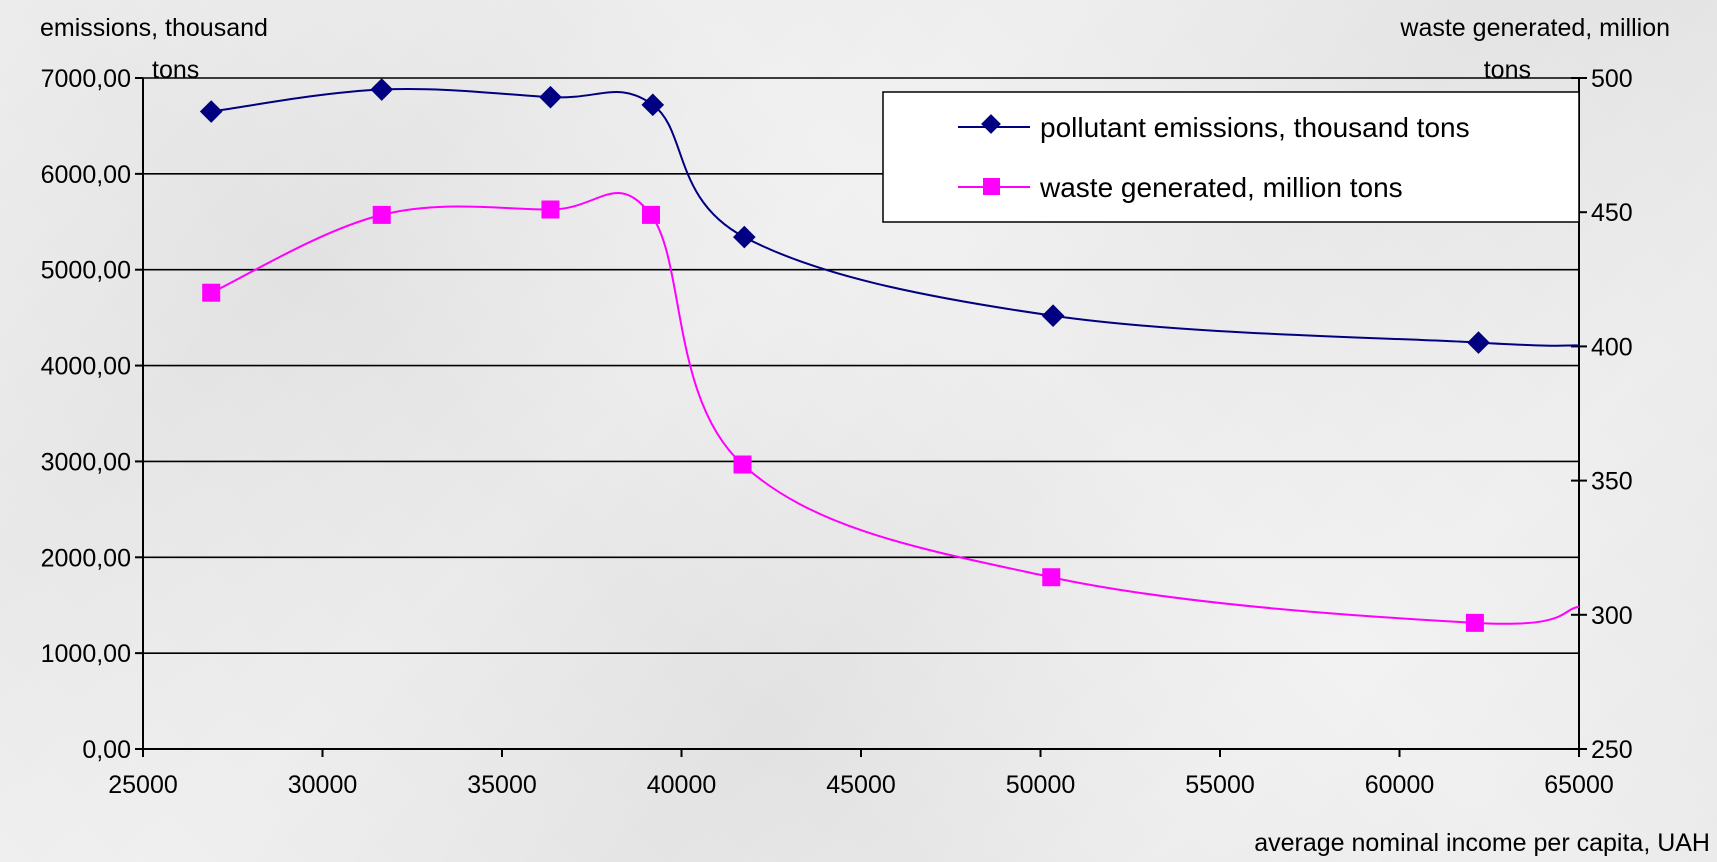  I want to click on legend-box, so click(1231, 157).